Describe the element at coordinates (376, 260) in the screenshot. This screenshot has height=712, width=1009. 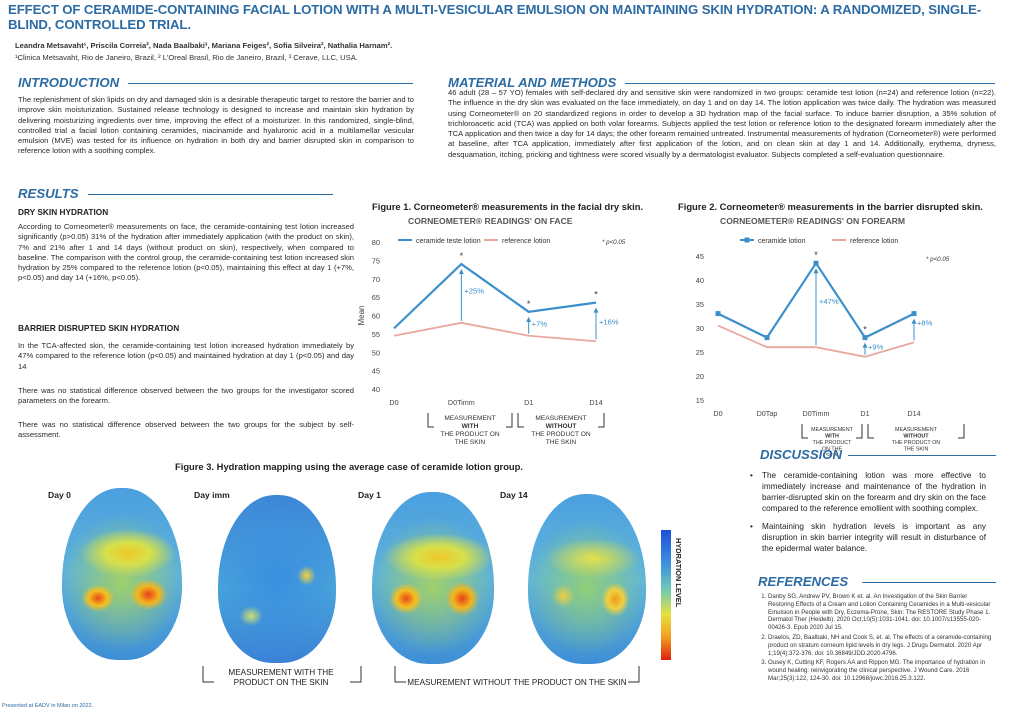
I see `y-tick-label: 75` at that location.